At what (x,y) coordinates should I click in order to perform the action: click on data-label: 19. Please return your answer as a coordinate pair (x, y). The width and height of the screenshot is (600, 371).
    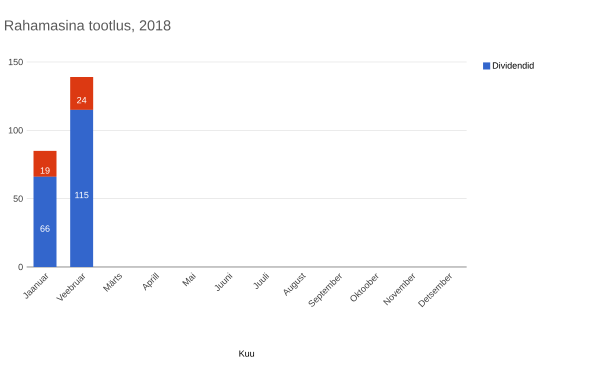
    Looking at the image, I should click on (45, 170).